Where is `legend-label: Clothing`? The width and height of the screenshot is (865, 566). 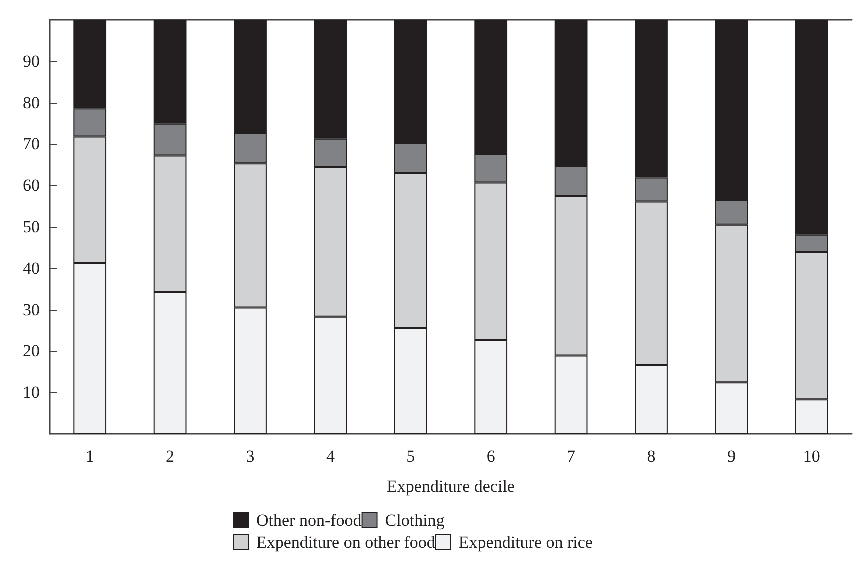 legend-label: Clothing is located at coordinates (415, 520).